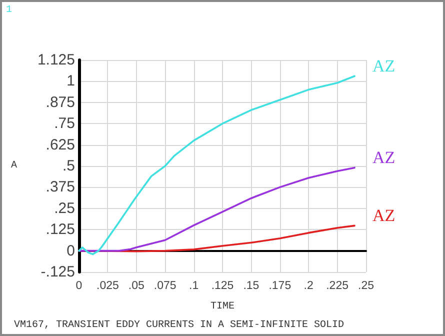  I want to click on y-tick-label: 1, so click(70, 81).